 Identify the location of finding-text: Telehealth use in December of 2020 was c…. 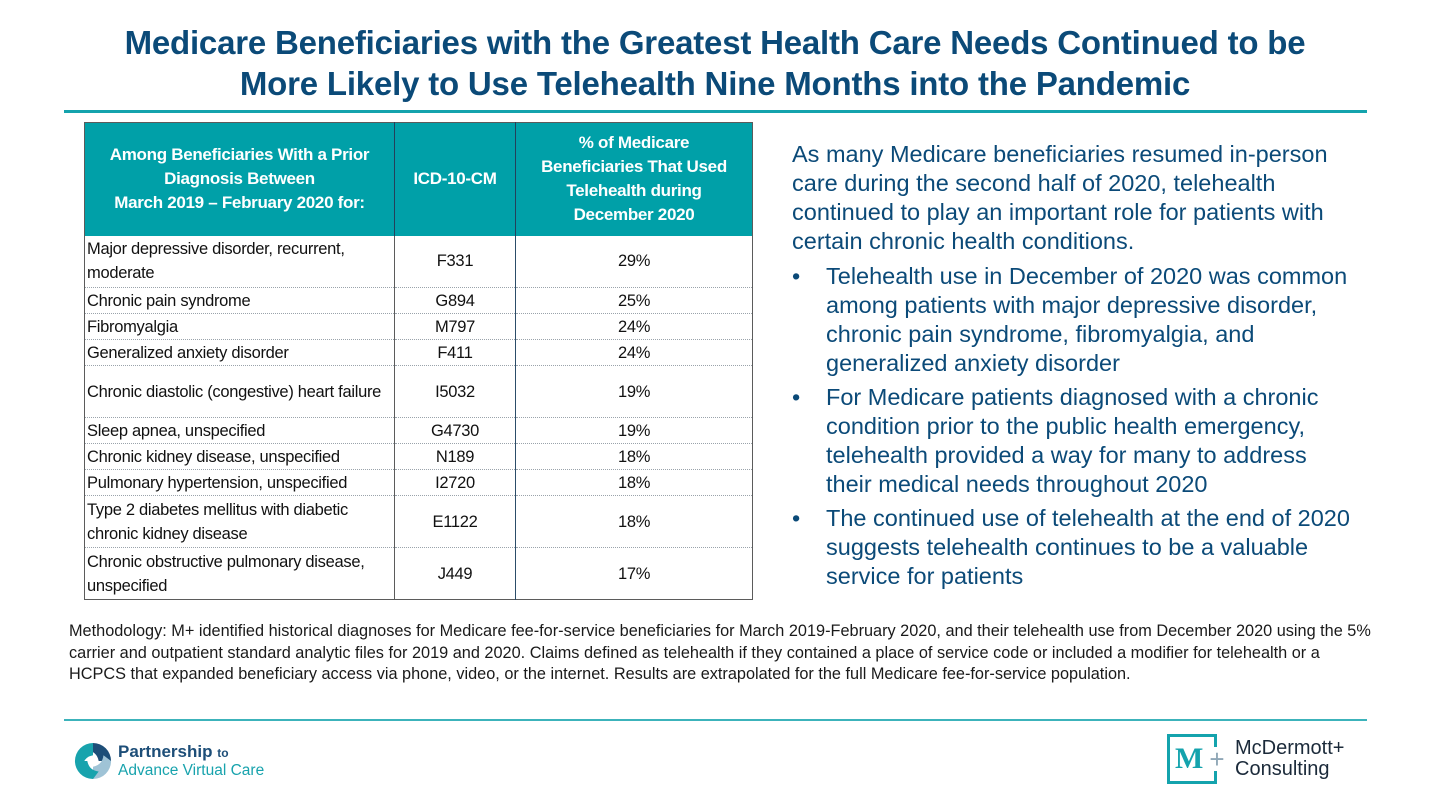
(1087, 319).